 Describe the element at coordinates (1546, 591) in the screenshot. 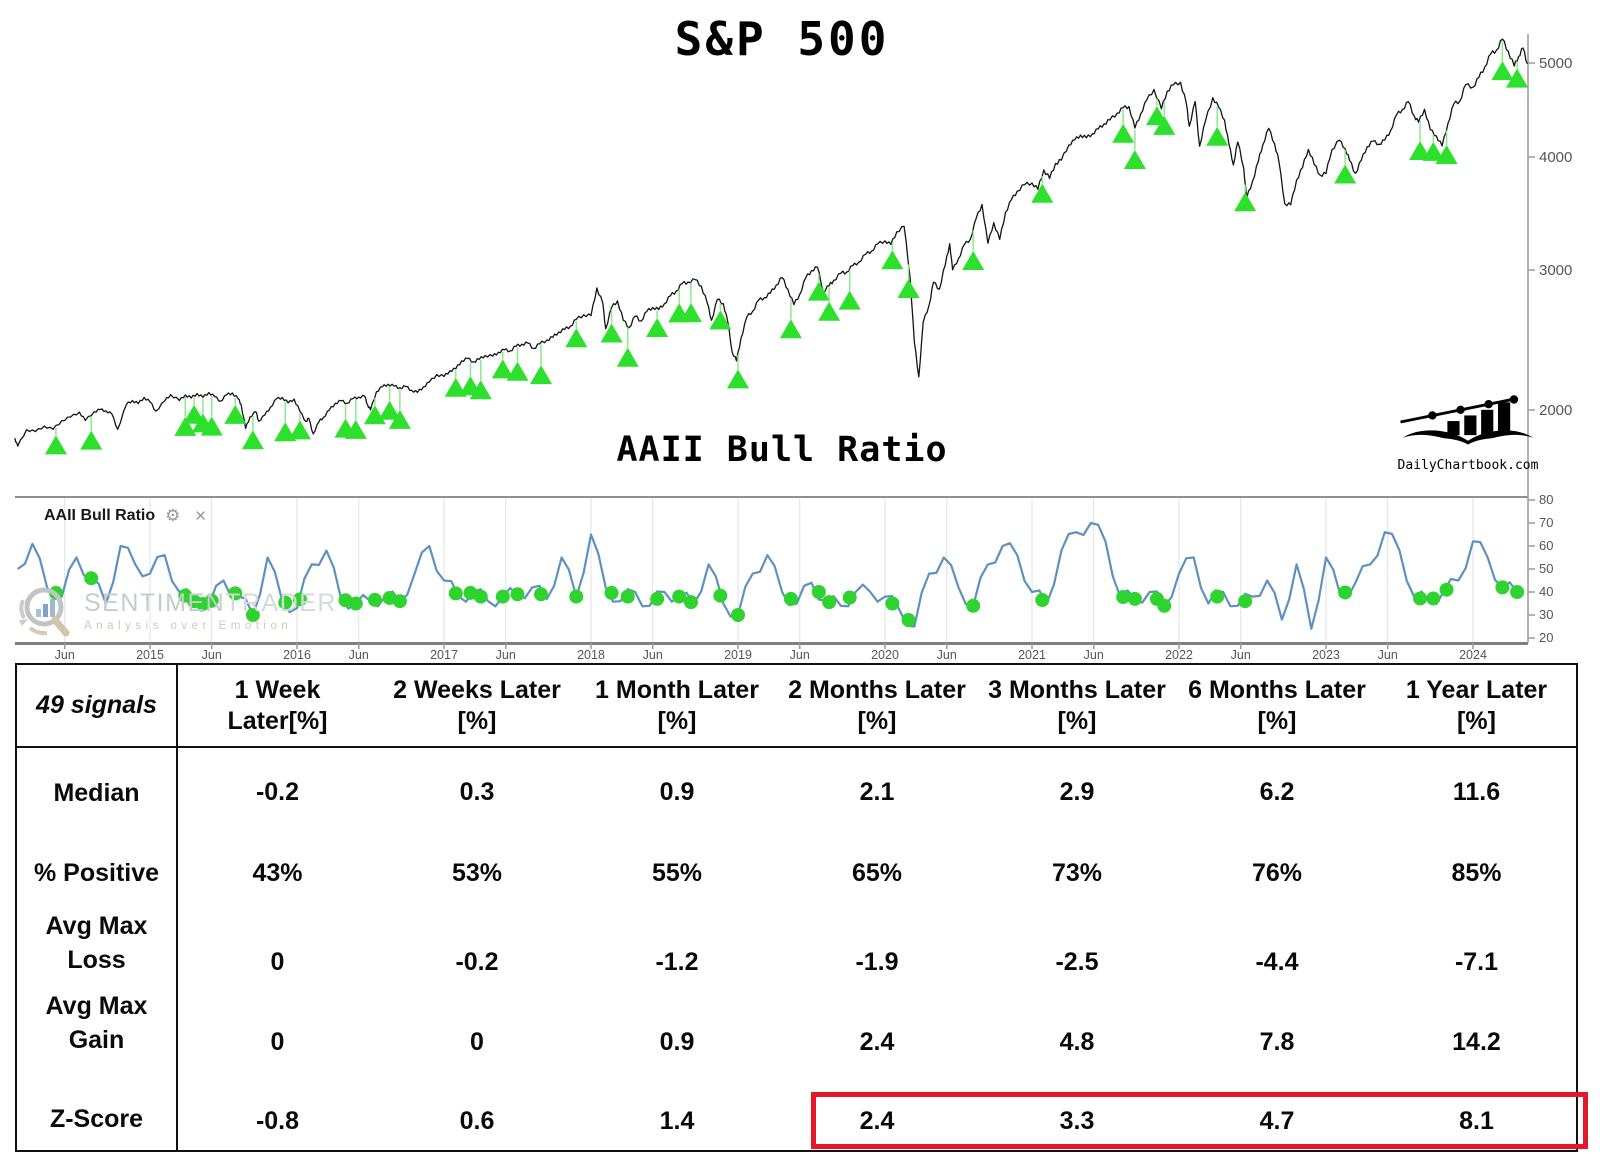

I see `ratio-axis-label: 40` at that location.